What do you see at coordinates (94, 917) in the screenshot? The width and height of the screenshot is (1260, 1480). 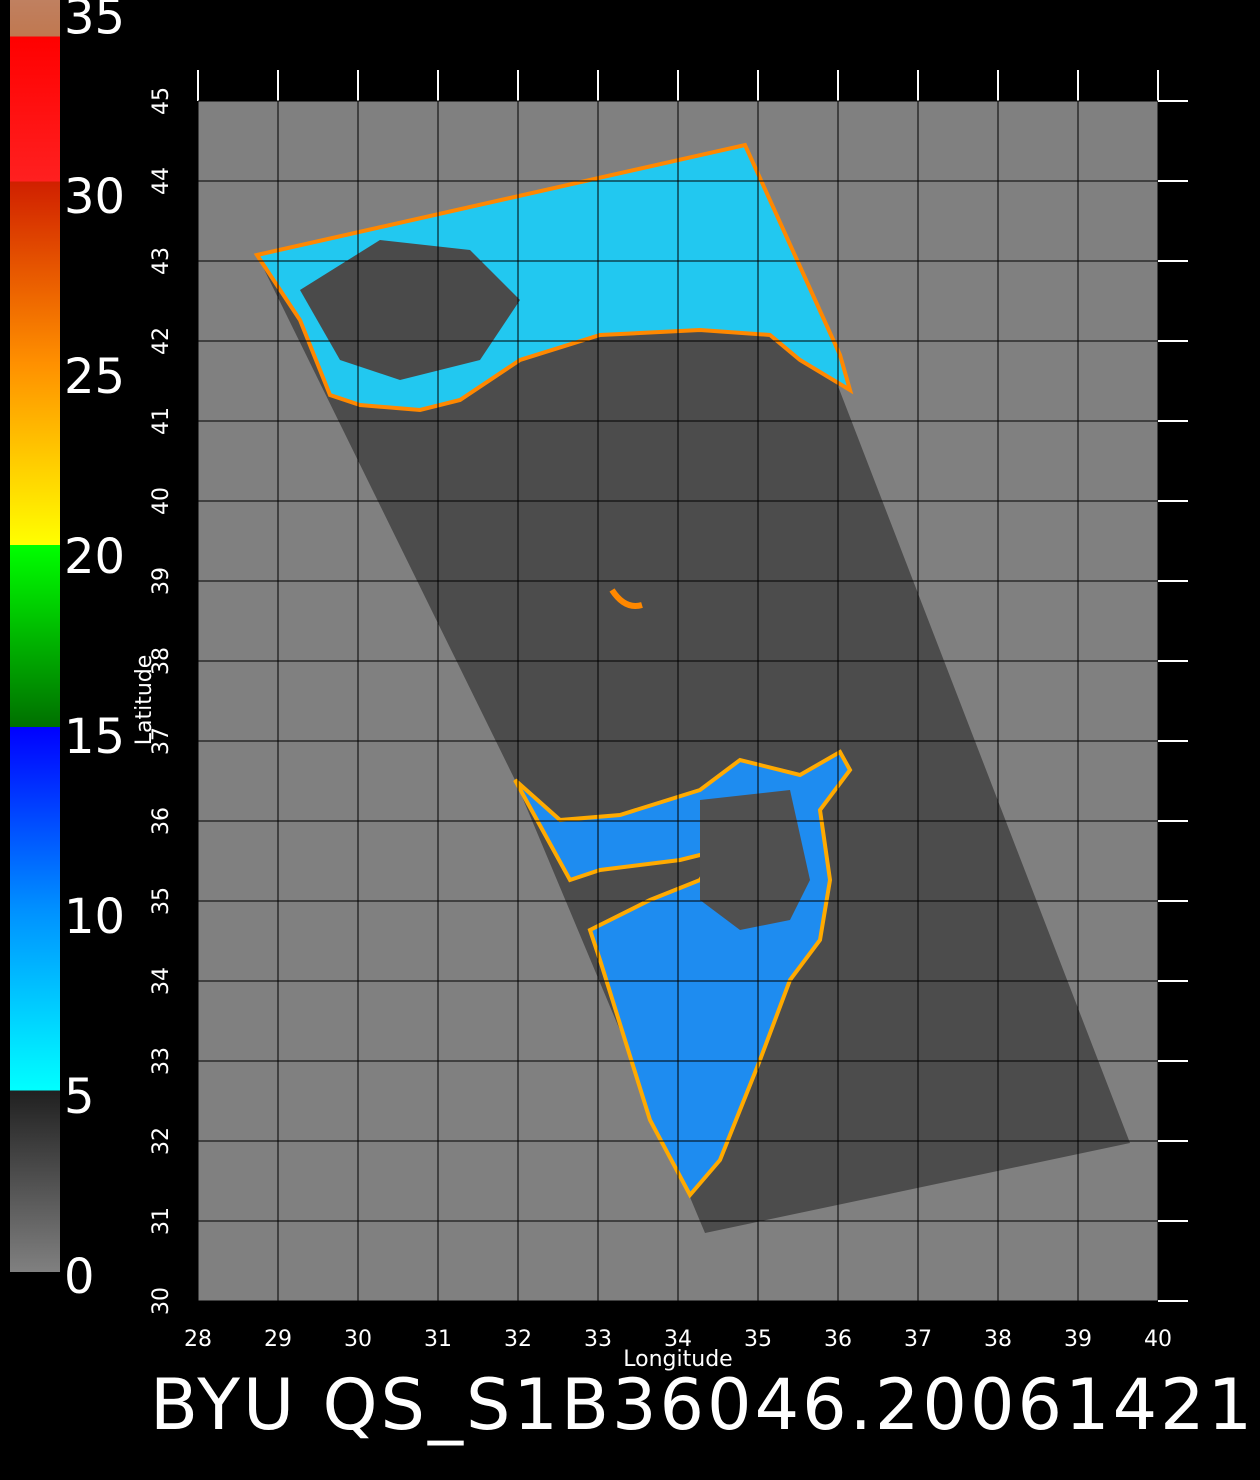 I see `colorbar-tick-label: 10` at bounding box center [94, 917].